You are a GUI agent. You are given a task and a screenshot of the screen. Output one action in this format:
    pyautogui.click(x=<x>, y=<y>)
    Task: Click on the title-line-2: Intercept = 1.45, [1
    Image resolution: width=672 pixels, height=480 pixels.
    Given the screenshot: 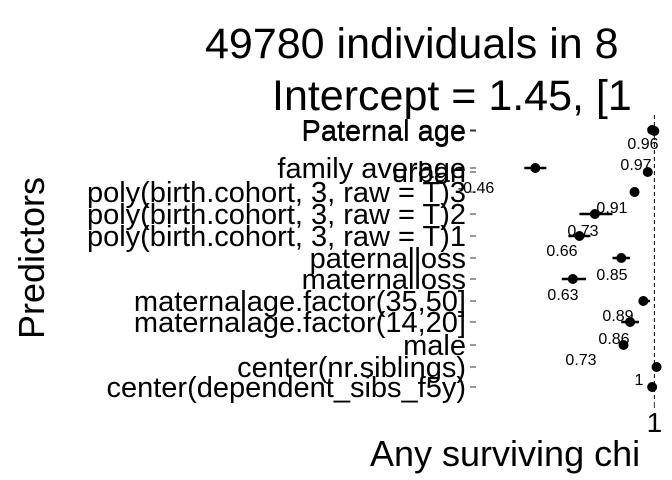 What is the action you would take?
    pyautogui.click(x=452, y=96)
    